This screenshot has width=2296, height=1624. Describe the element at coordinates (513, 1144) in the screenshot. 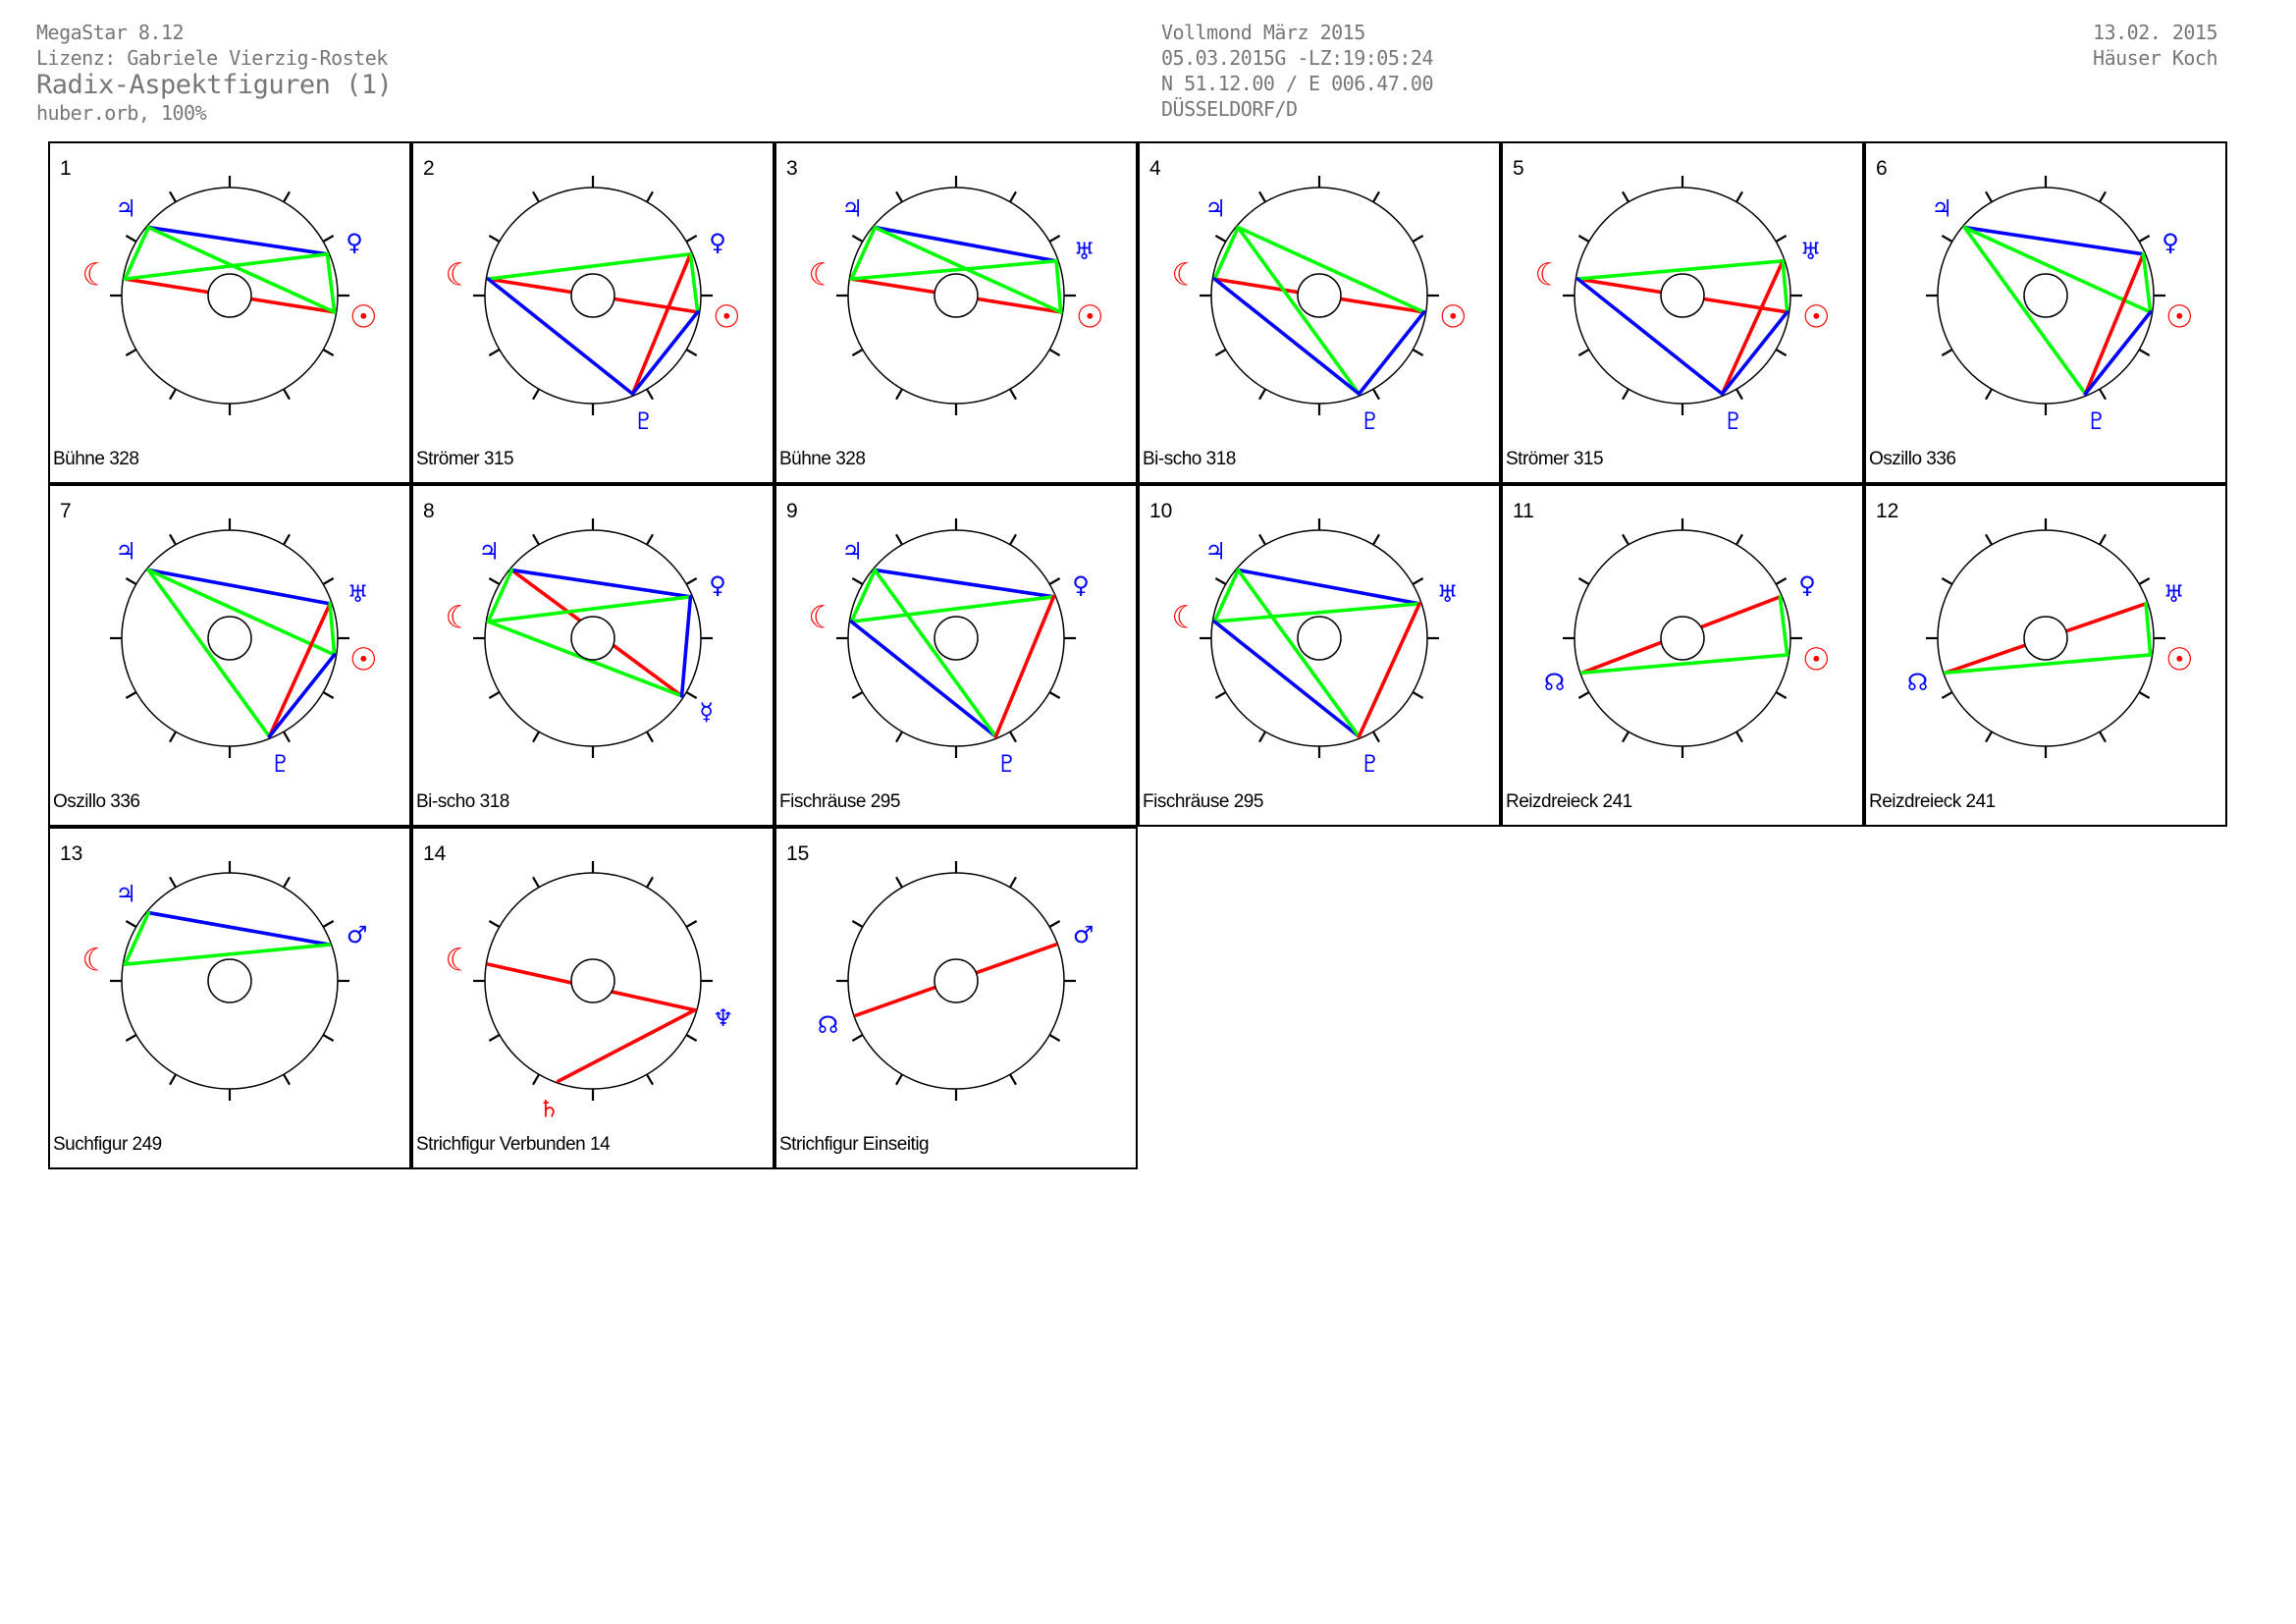

I see `figure-label: Strichfigur Verbunden 14` at that location.